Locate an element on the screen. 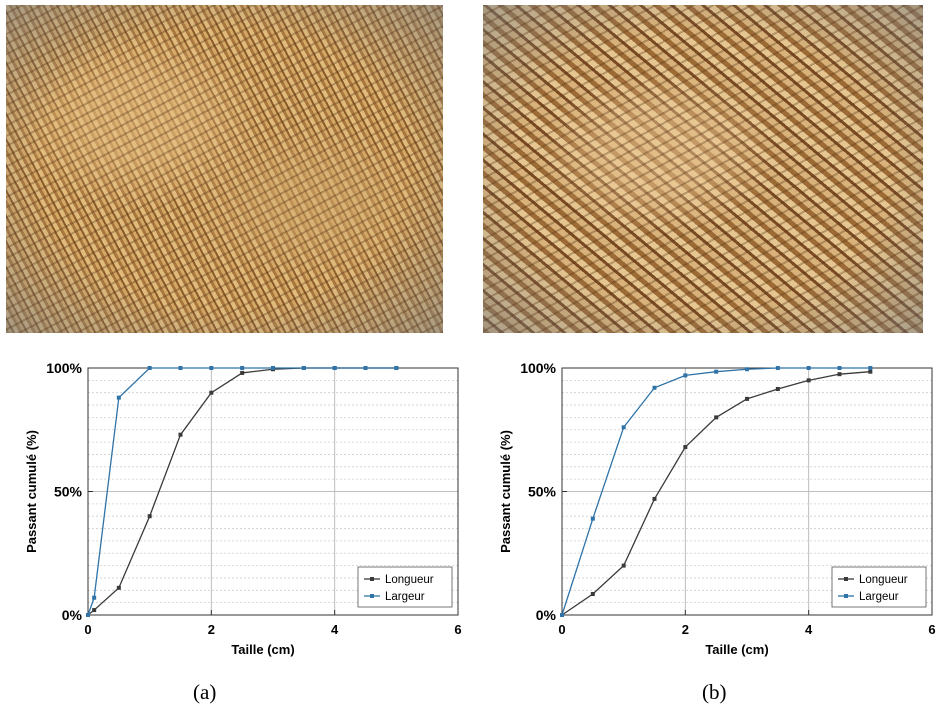 The width and height of the screenshot is (948, 709). series-line-largeur is located at coordinates (242, 491).